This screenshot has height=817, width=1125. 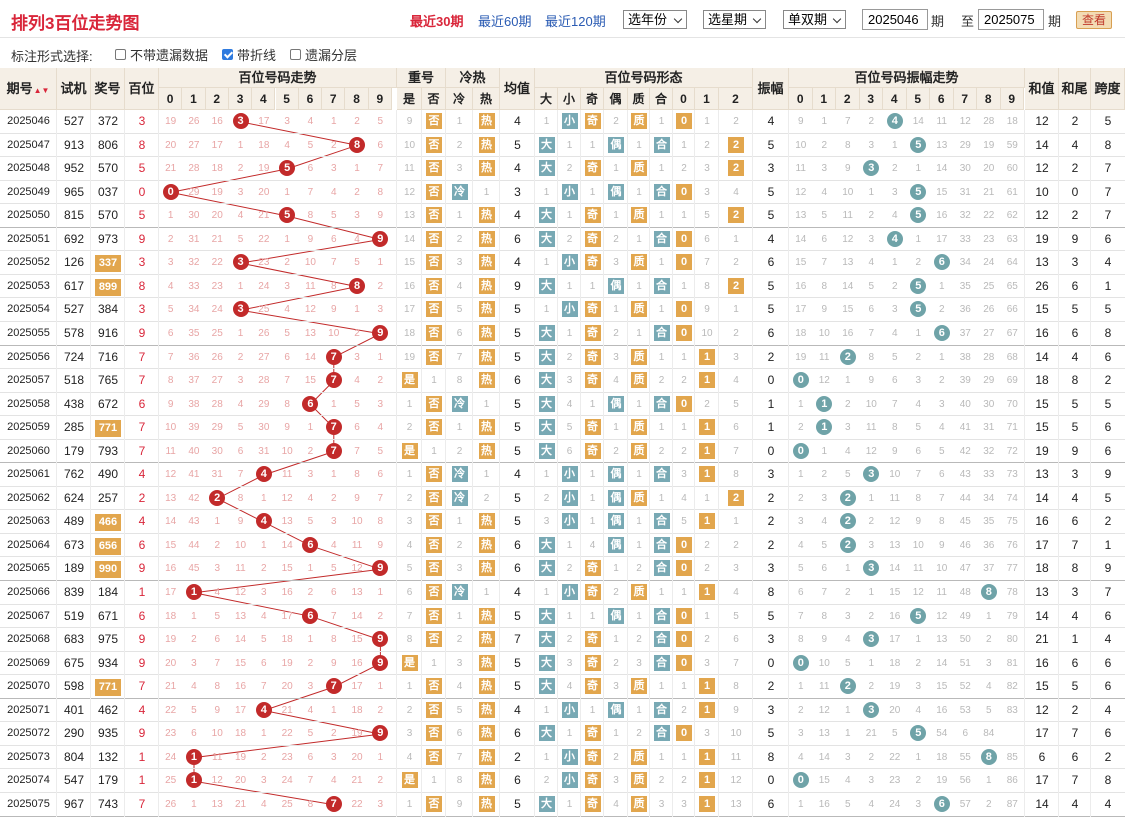 What do you see at coordinates (264, 357) in the screenshot?
I see `trend-cell: 27` at bounding box center [264, 357].